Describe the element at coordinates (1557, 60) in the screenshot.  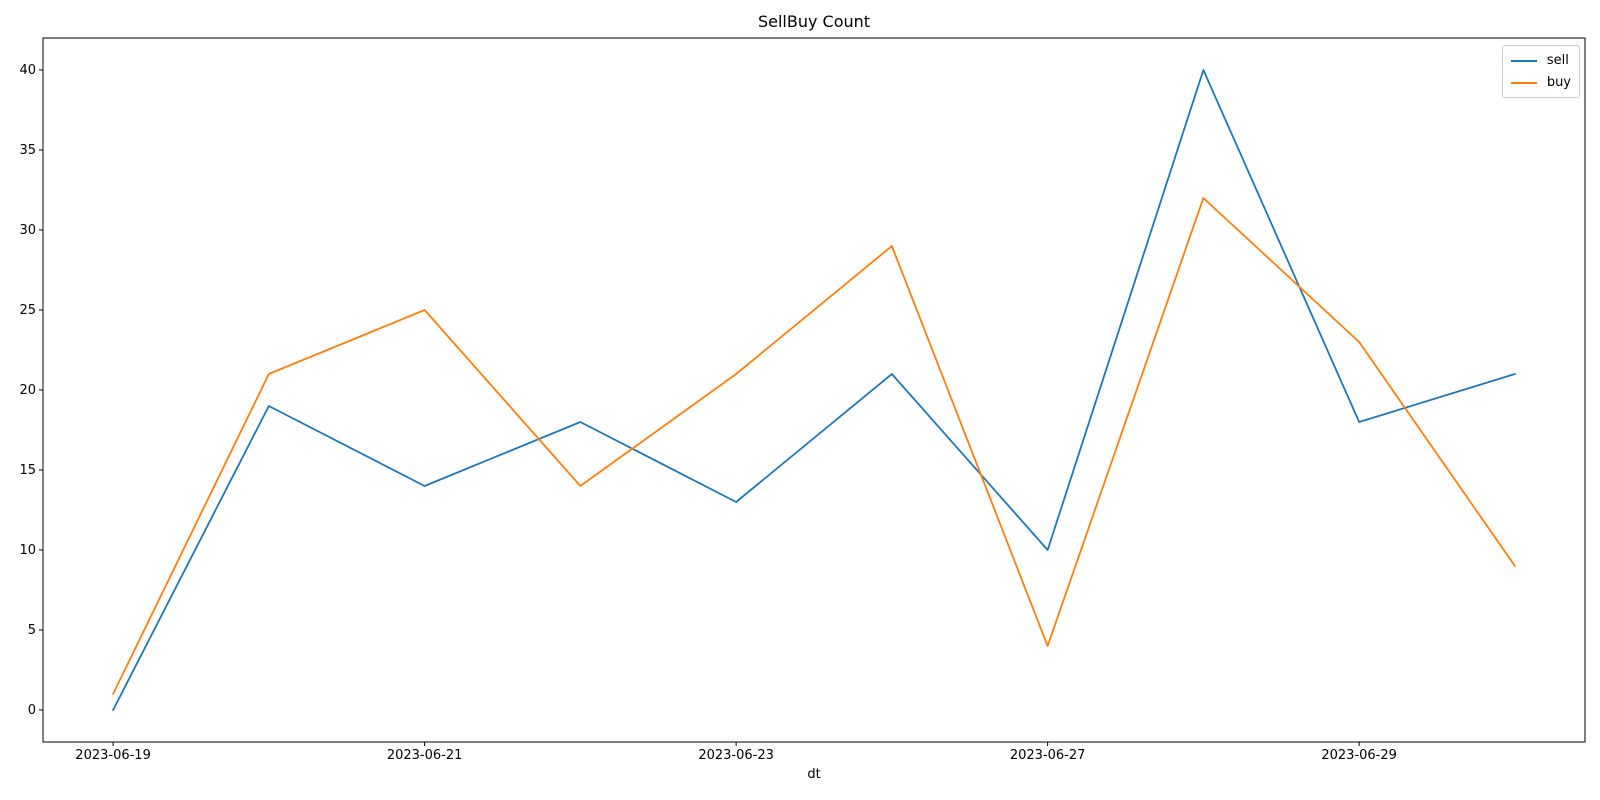
I see `legend-label-sell: sell` at that location.